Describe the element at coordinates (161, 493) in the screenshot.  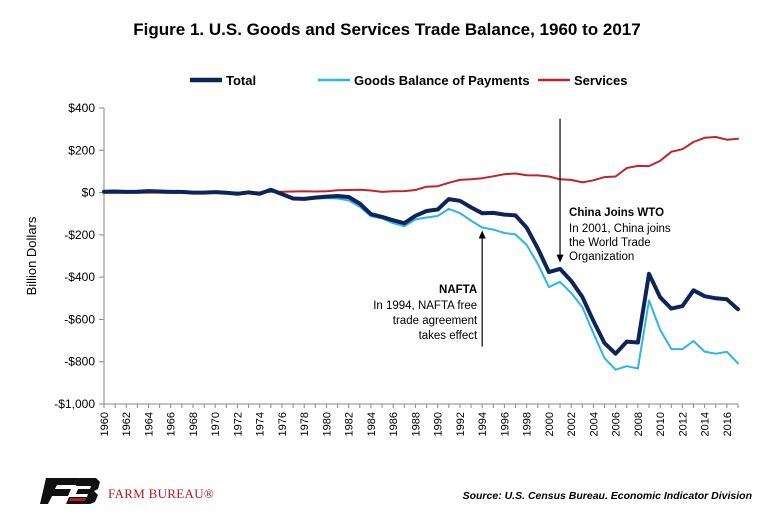
I see `farm-bureau-wordmark: FARM BUREAU®` at that location.